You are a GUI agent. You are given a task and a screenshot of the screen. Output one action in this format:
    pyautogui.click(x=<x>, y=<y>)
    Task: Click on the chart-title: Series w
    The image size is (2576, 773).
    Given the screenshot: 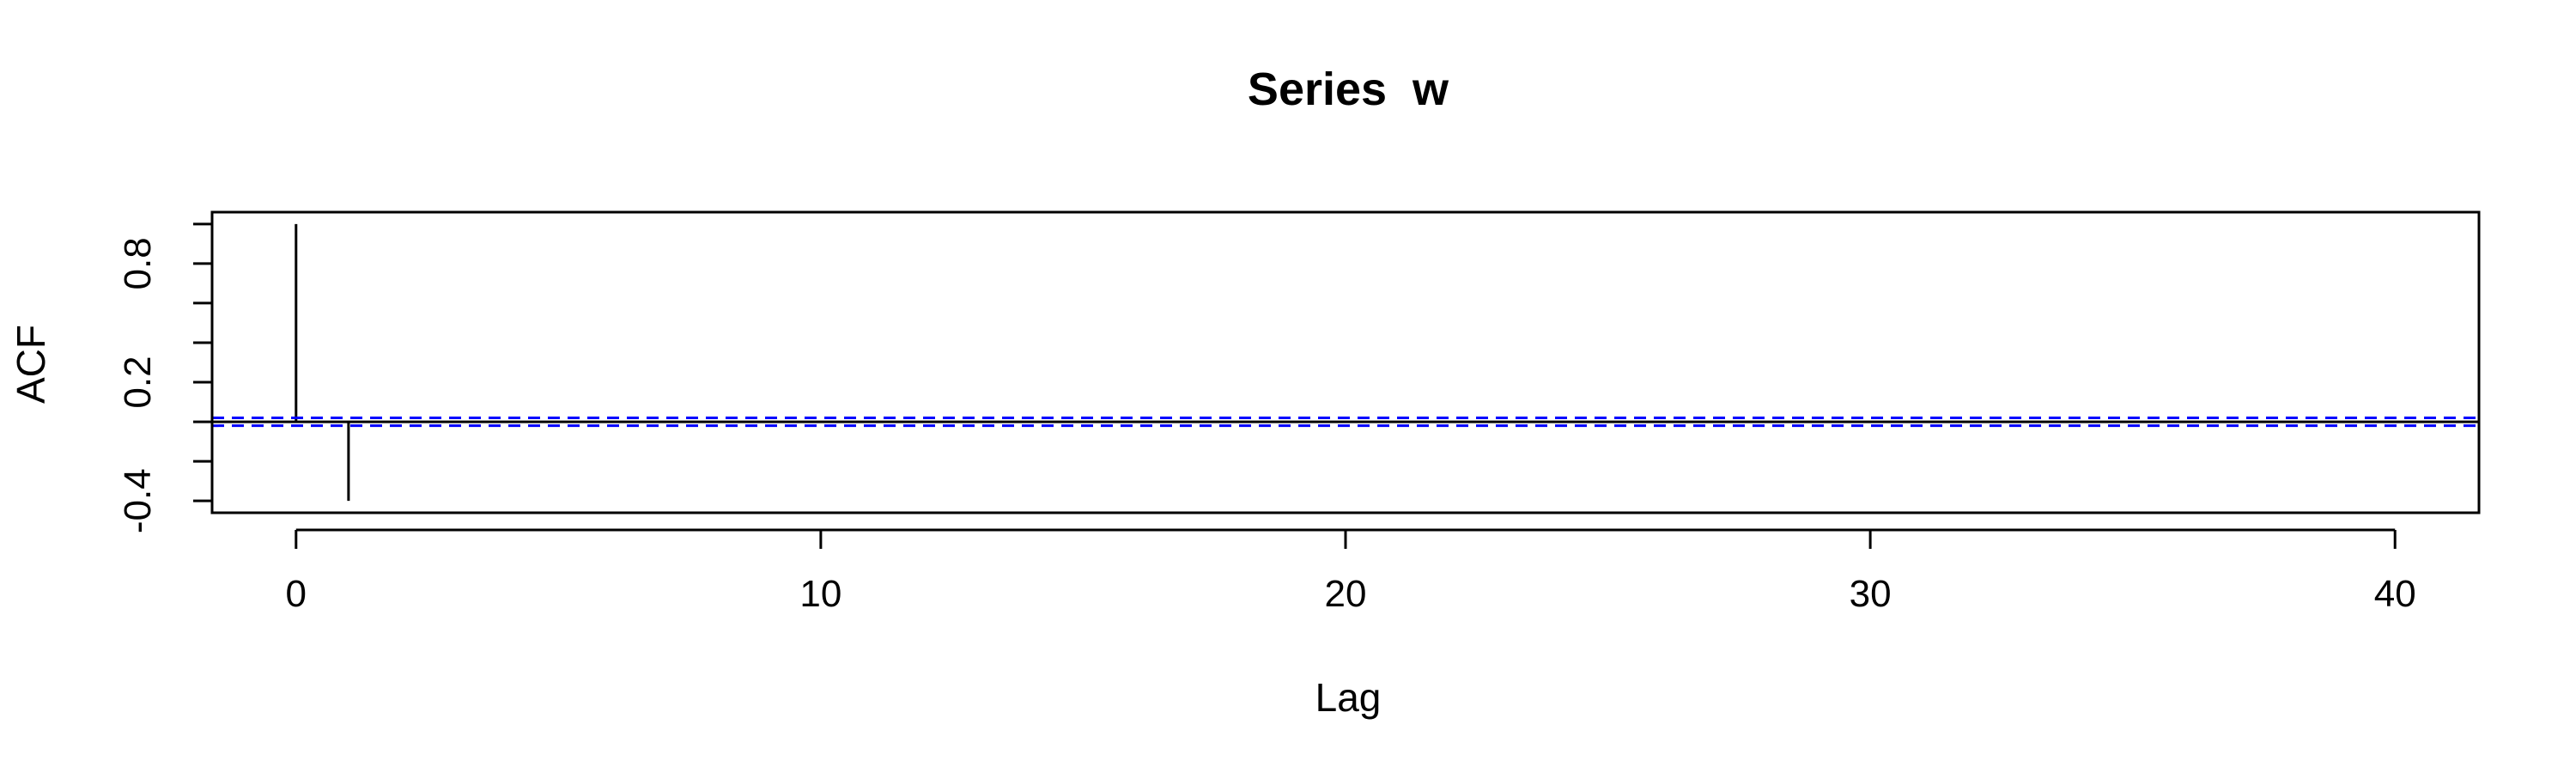 What is the action you would take?
    pyautogui.click(x=1349, y=89)
    